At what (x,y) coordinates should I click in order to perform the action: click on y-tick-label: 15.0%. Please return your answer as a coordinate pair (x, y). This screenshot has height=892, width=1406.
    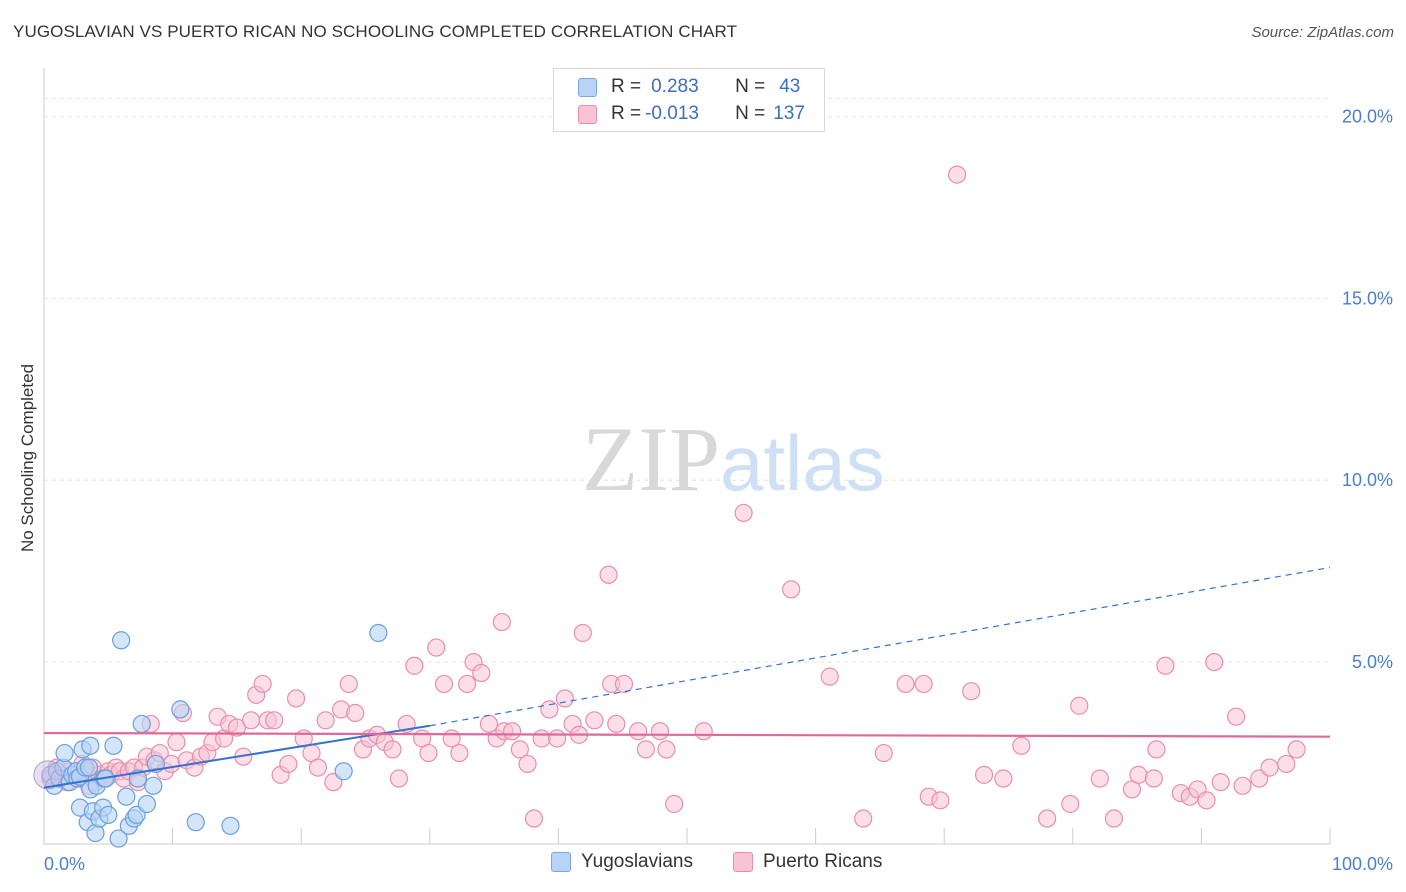
    Looking at the image, I should click on (1367, 298).